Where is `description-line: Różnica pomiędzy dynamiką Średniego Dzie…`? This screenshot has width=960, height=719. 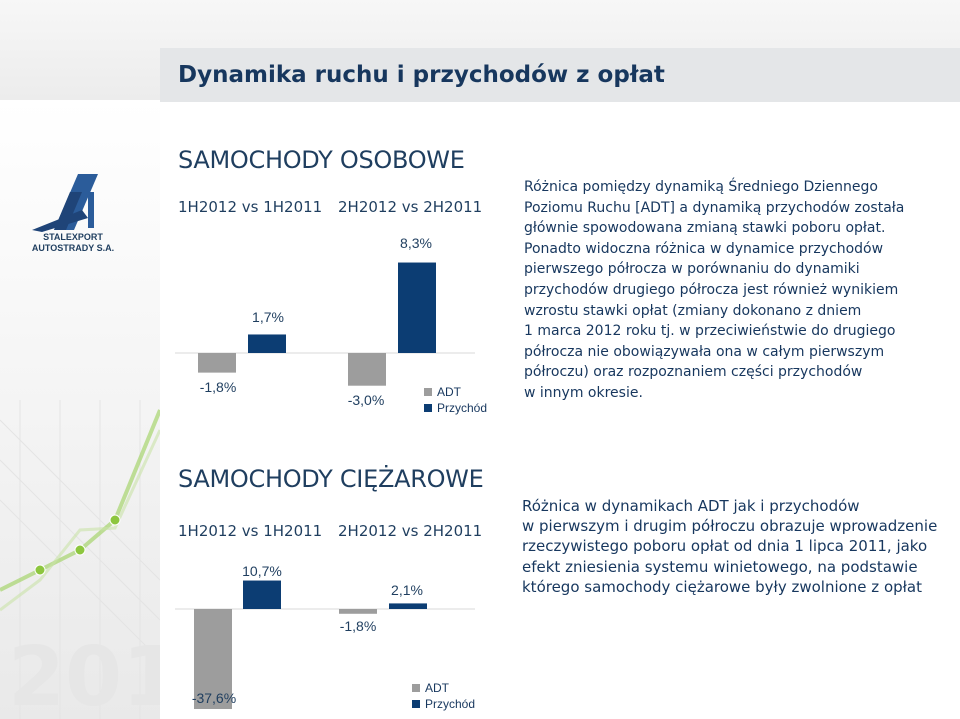 description-line: Różnica pomiędzy dynamiką Średniego Dzie… is located at coordinates (701, 187).